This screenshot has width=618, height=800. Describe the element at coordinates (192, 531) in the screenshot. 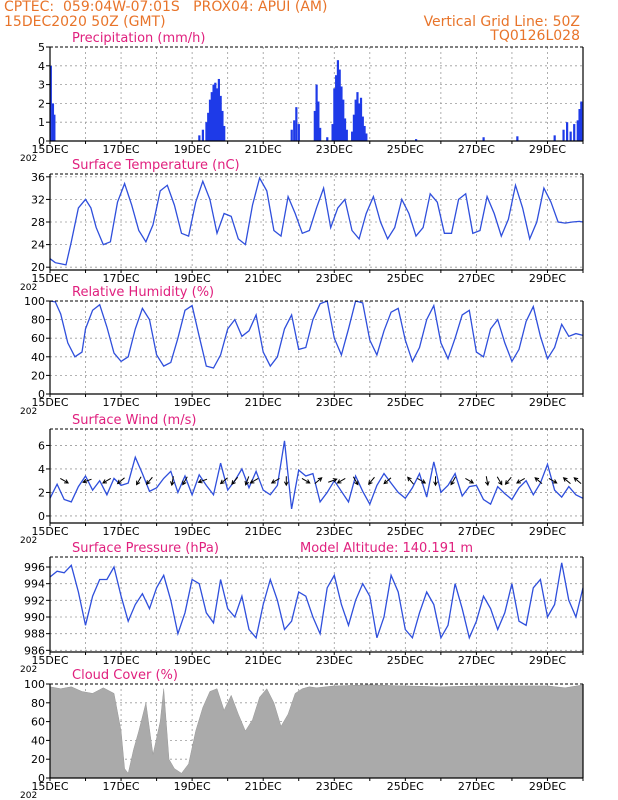

I see `wind-xtick-label: 19DEC` at that location.